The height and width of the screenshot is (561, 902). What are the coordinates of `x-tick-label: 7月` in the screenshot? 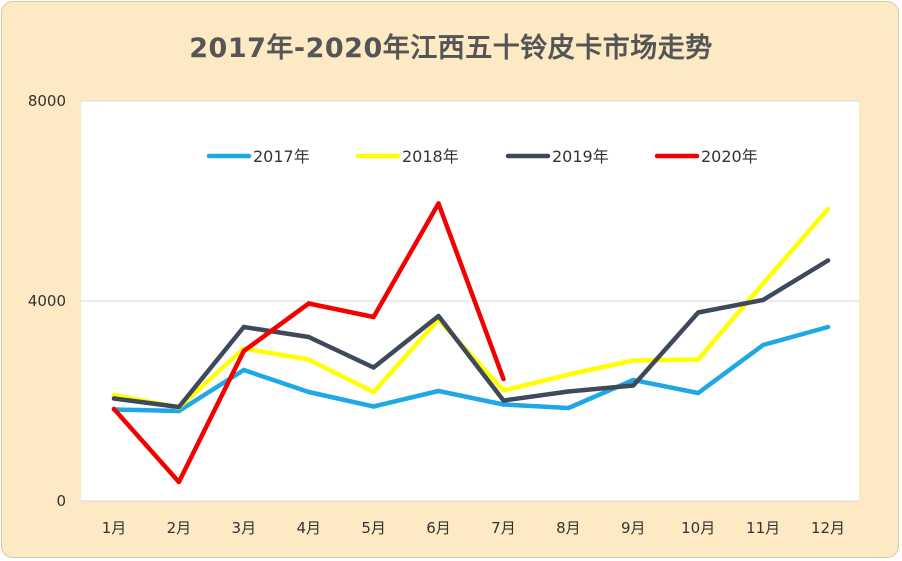 It's located at (503, 528).